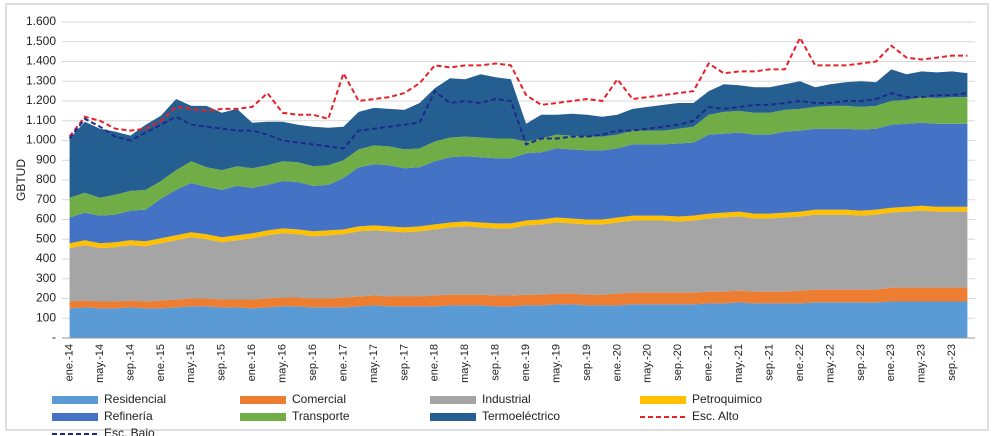 The width and height of the screenshot is (995, 436). I want to click on x-tick-label: sep.-20, so click(678, 362).